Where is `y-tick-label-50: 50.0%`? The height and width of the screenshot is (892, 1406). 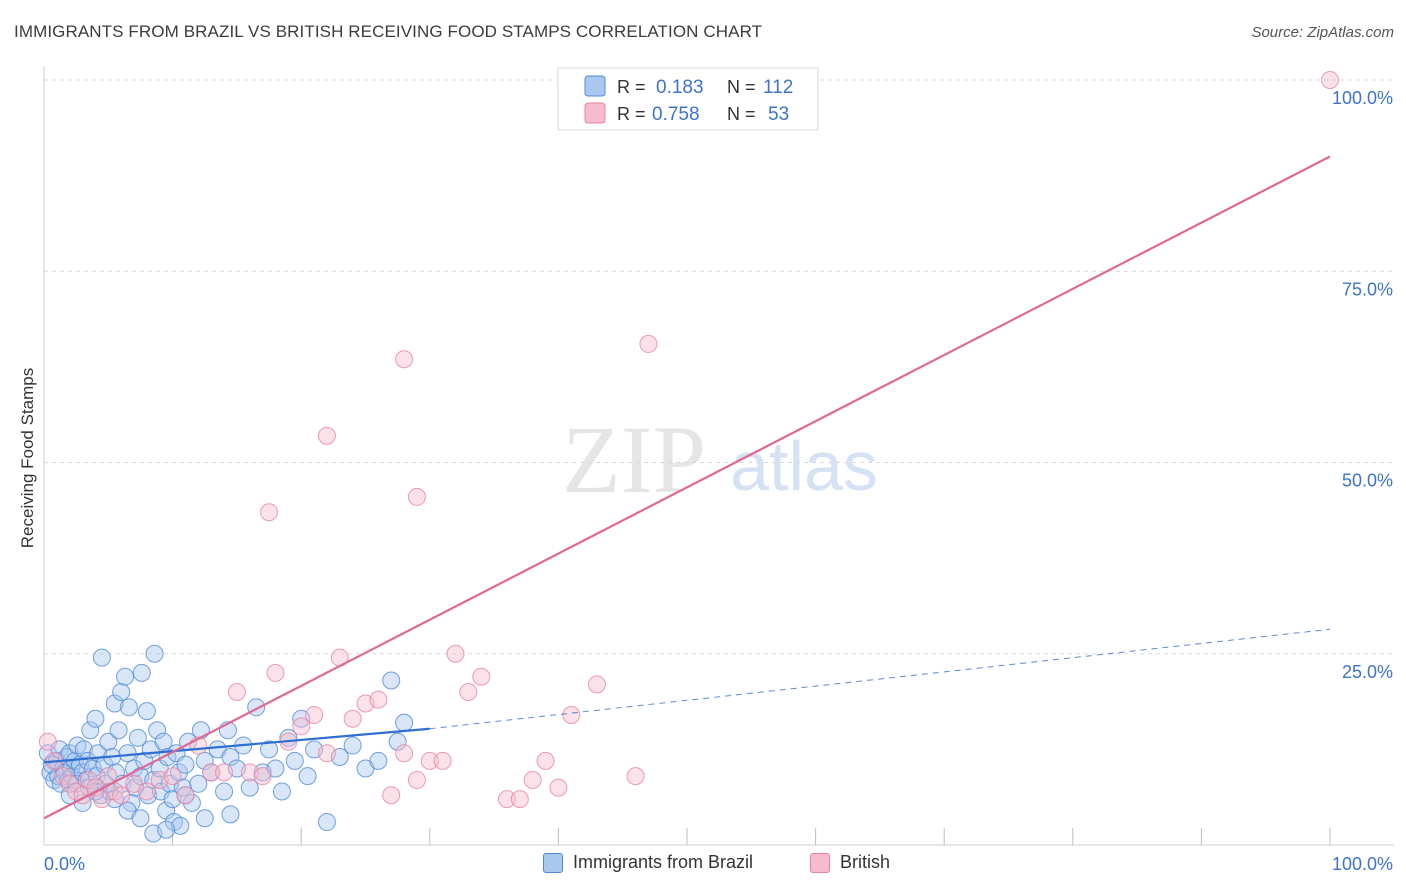 y-tick-label-50: 50.0% is located at coordinates (1367, 481).